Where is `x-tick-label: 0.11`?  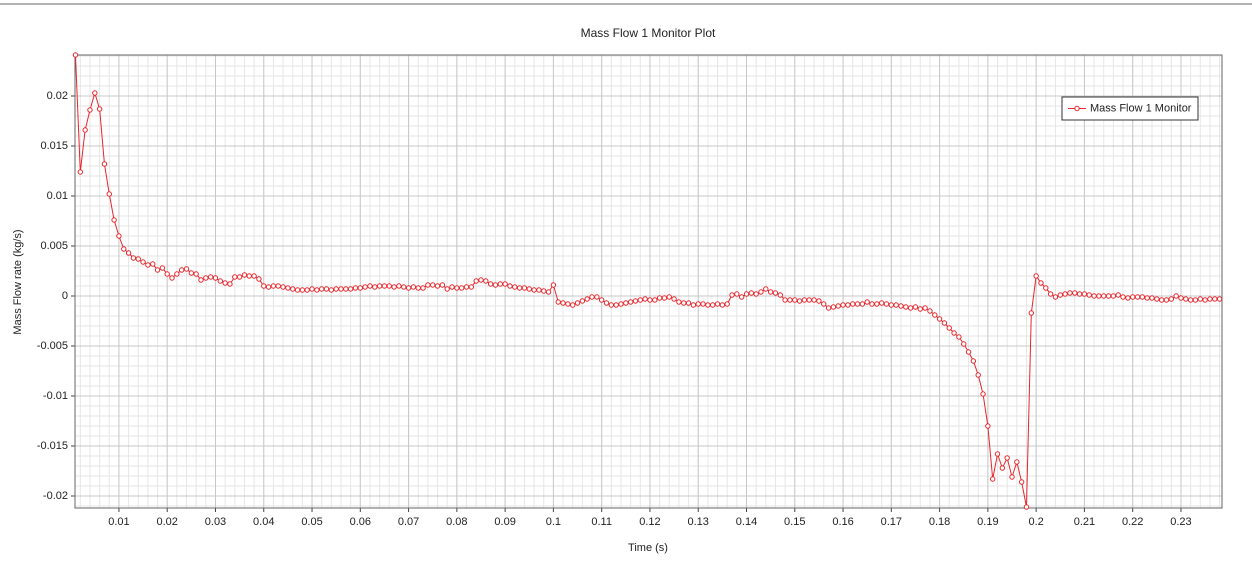
x-tick-label: 0.11 is located at coordinates (601, 522).